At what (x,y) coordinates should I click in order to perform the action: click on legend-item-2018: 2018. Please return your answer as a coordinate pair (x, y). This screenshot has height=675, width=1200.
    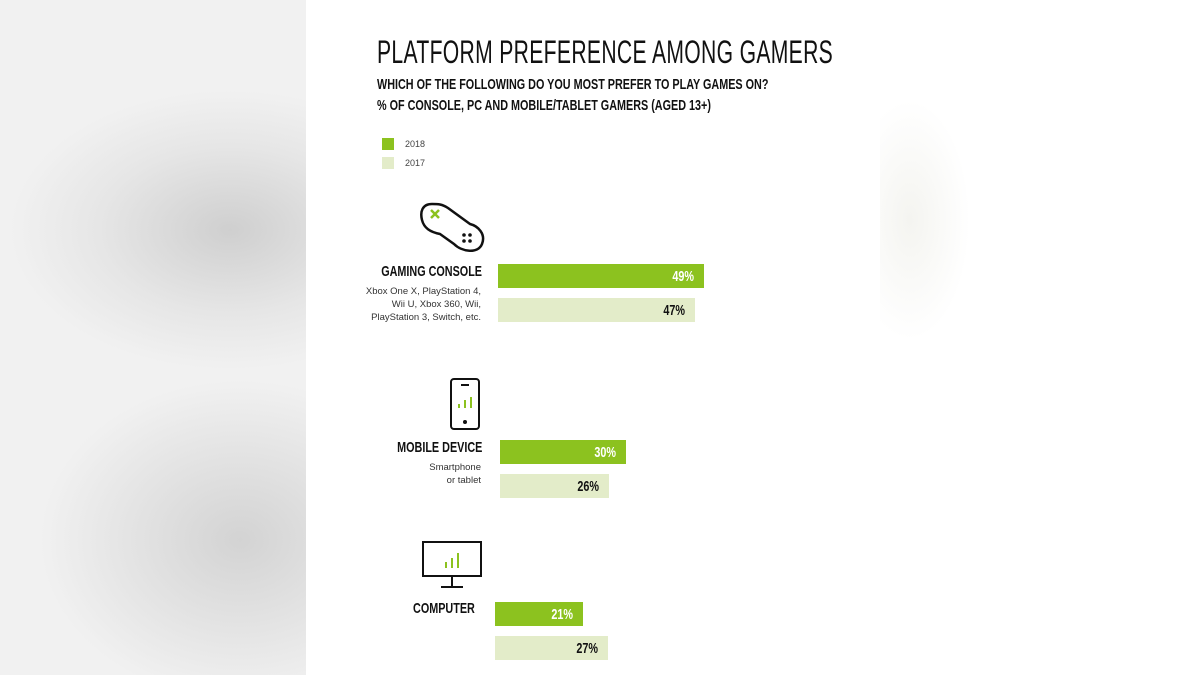
    Looking at the image, I should click on (403, 144).